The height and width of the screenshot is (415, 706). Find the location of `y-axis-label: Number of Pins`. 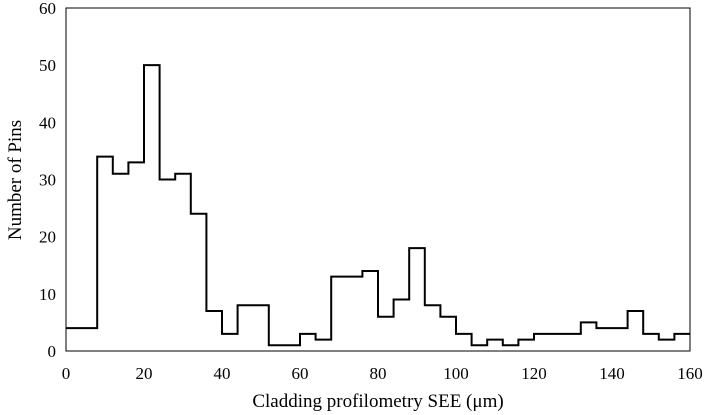

y-axis-label: Number of Pins is located at coordinates (15, 180).